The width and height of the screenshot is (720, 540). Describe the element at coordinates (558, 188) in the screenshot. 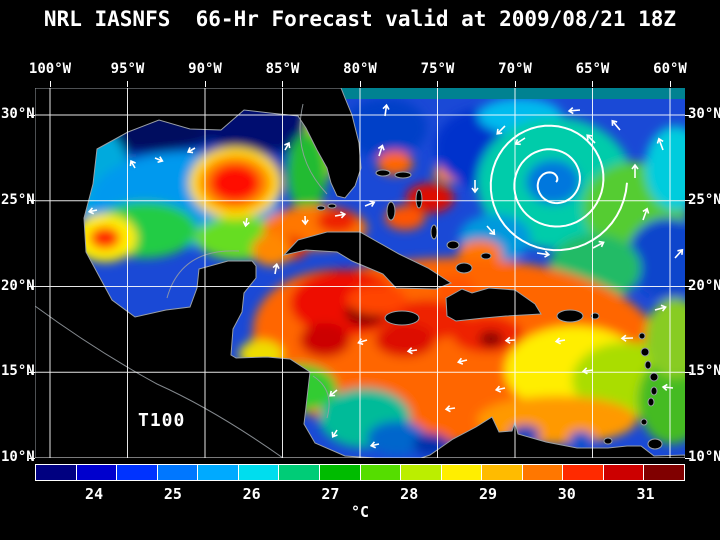

I see `hurricane-spiral` at that location.